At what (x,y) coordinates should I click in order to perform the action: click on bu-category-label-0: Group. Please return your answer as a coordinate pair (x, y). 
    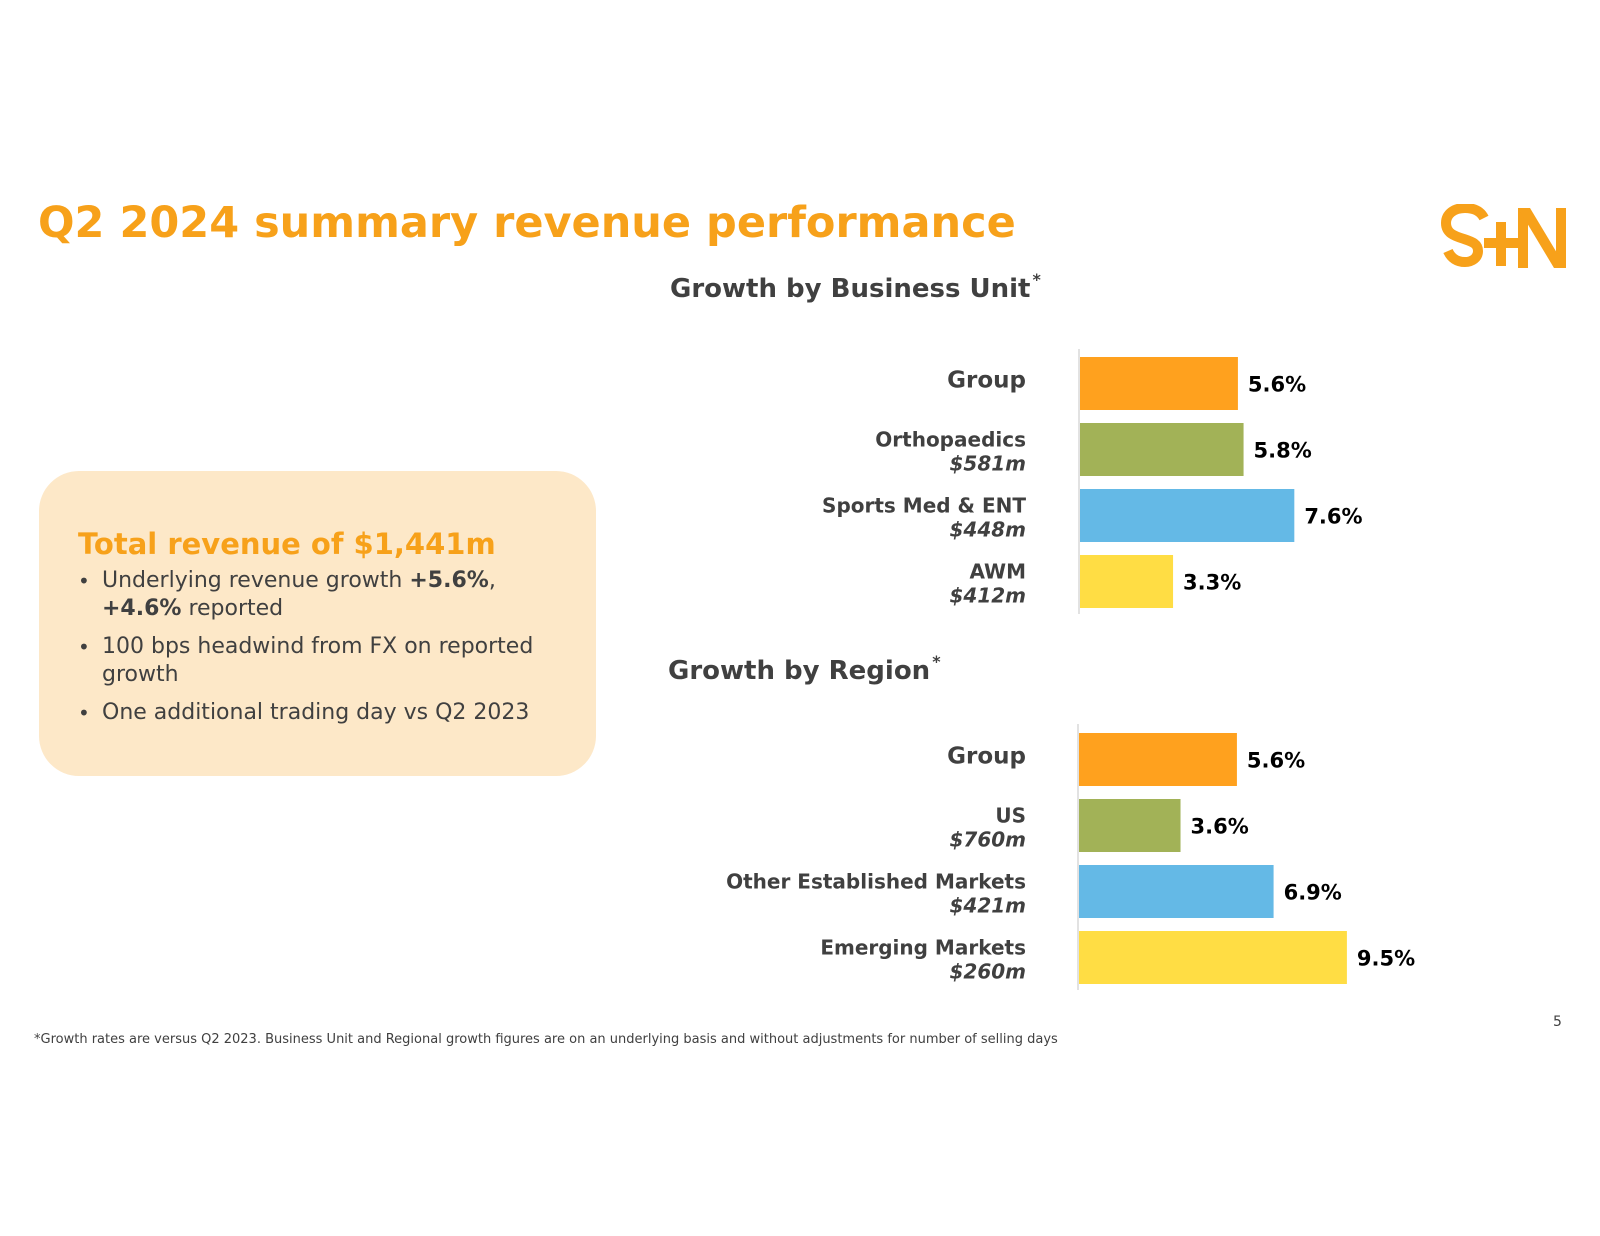
    Looking at the image, I should click on (986, 381).